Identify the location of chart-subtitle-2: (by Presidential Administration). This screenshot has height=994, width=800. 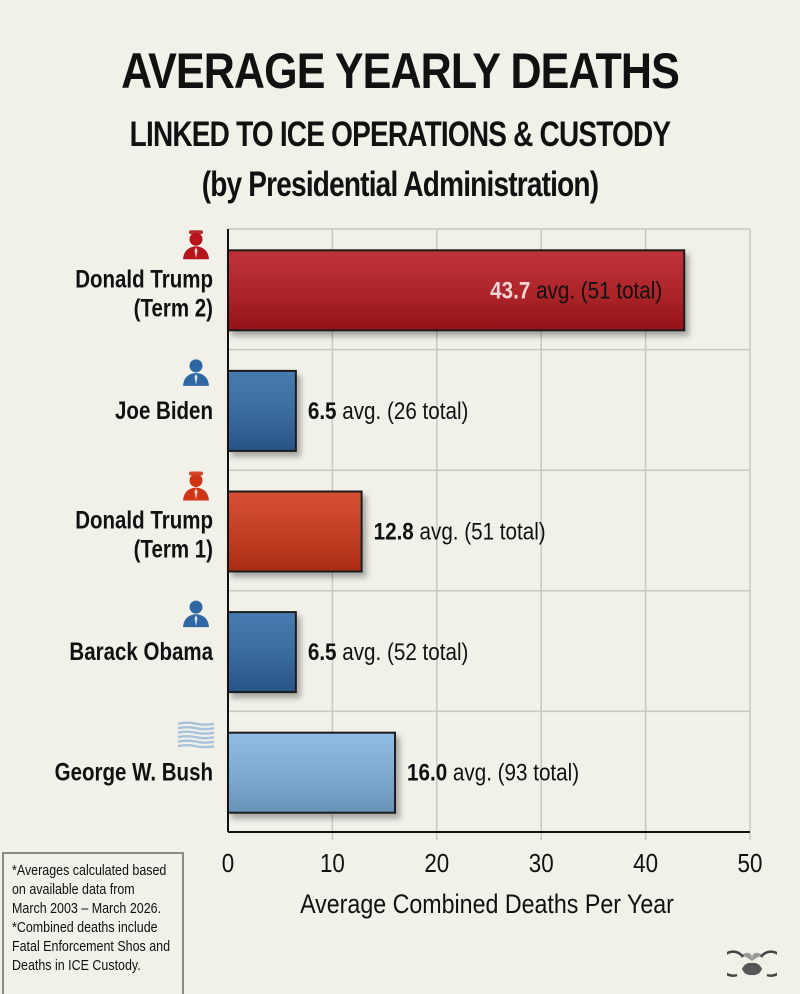
(400, 184).